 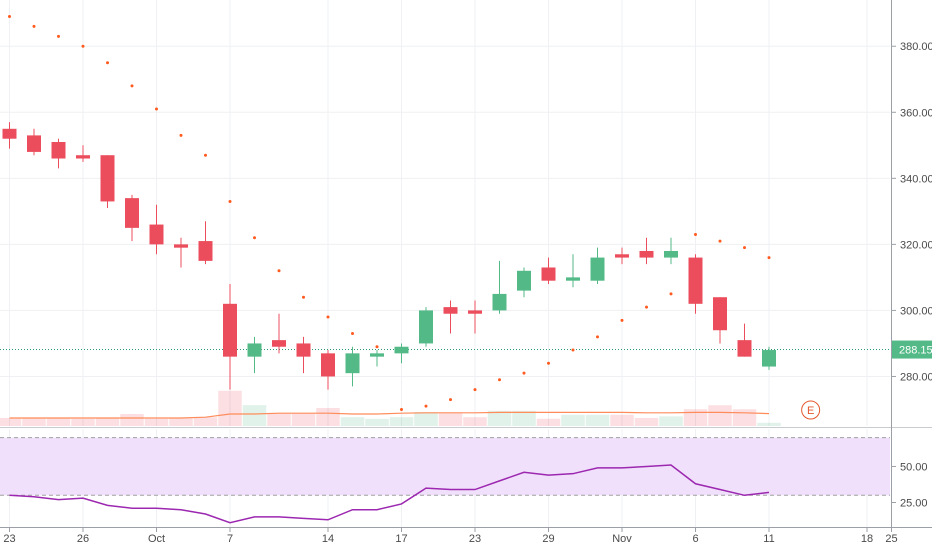 I want to click on oscillator-band, so click(x=445, y=466).